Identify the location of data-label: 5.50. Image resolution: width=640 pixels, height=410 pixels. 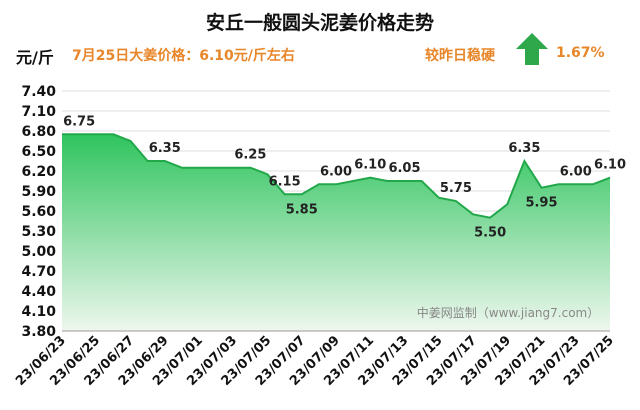
(490, 233).